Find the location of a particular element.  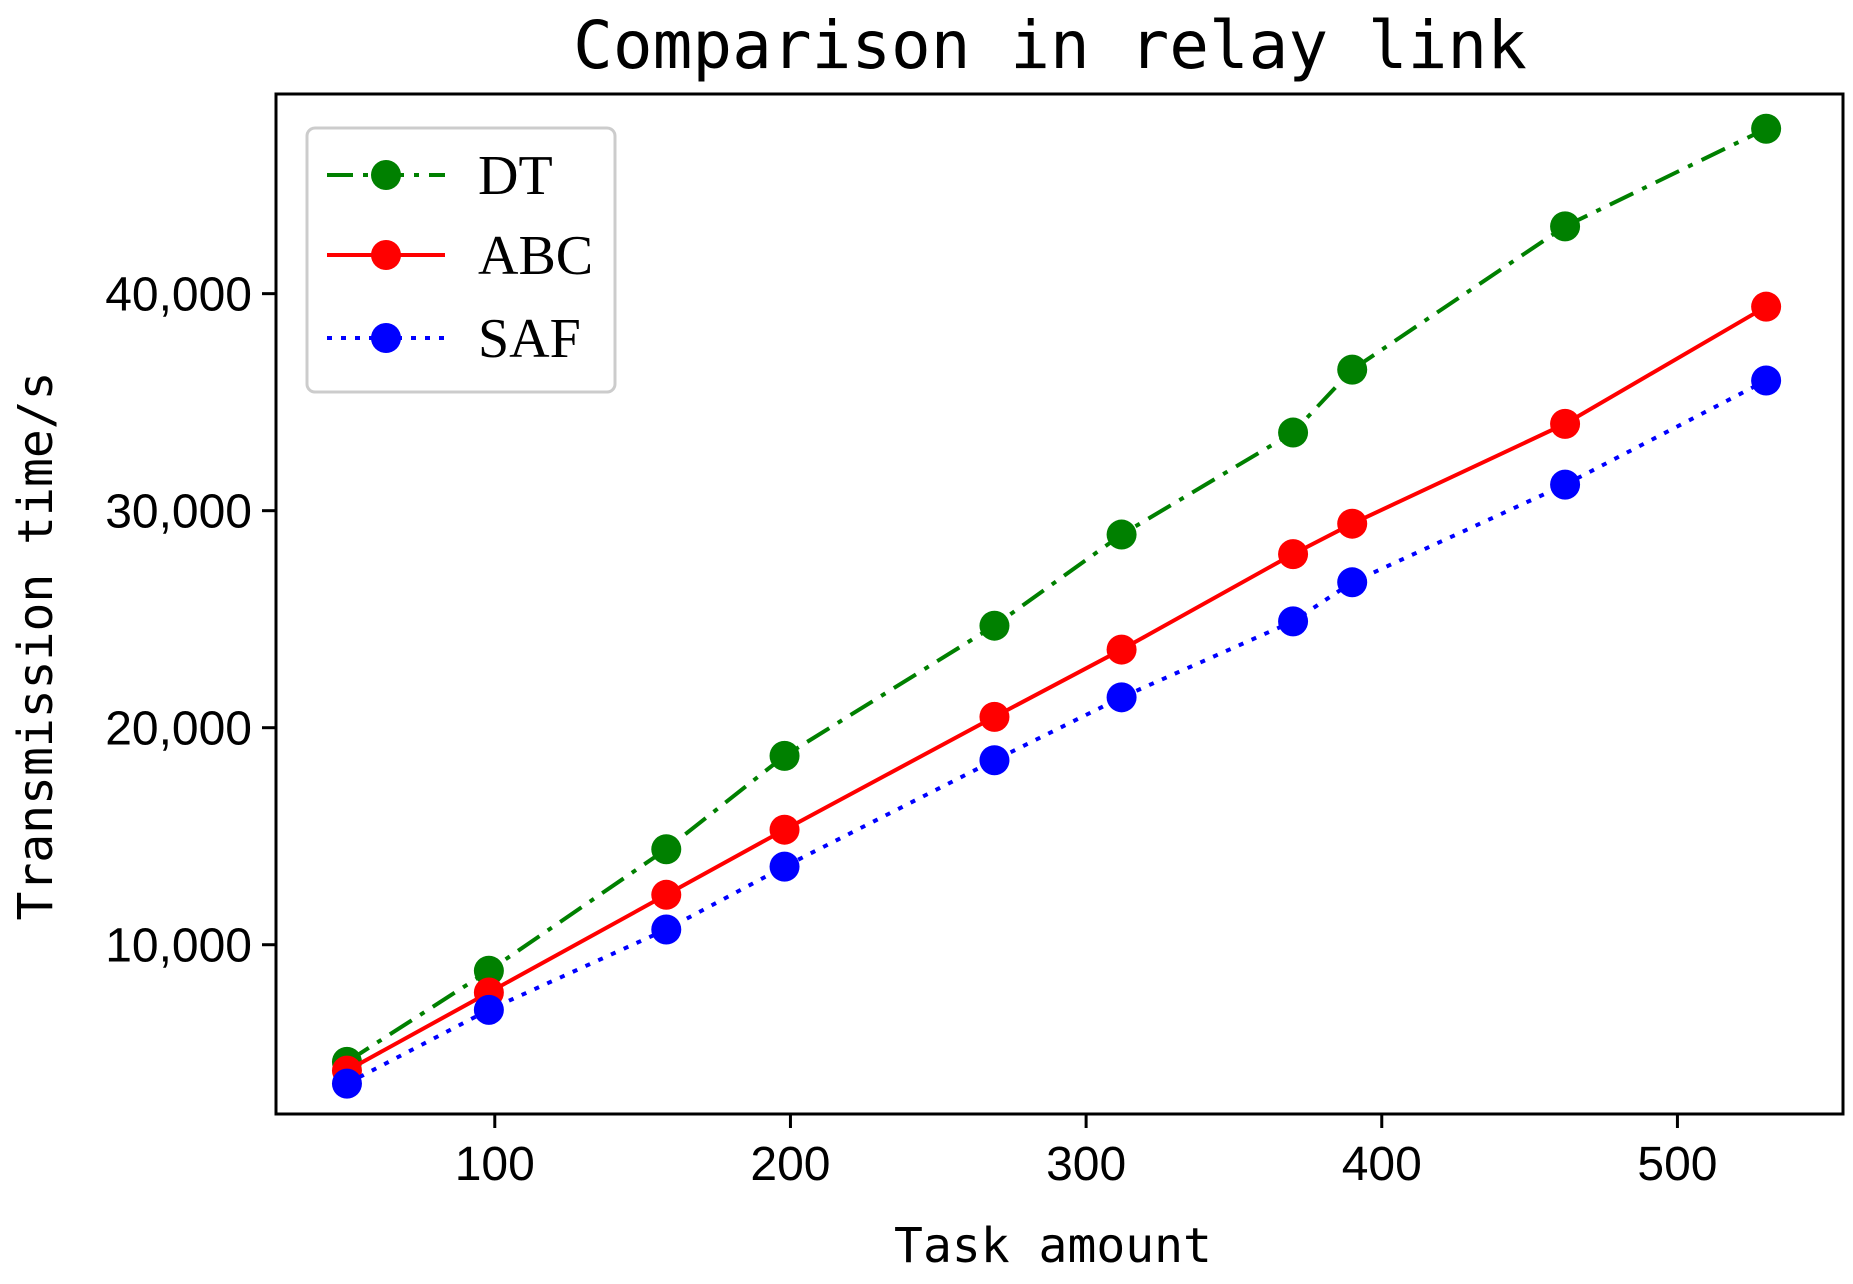

y-tick-label: 10,000 is located at coordinates (178, 946).